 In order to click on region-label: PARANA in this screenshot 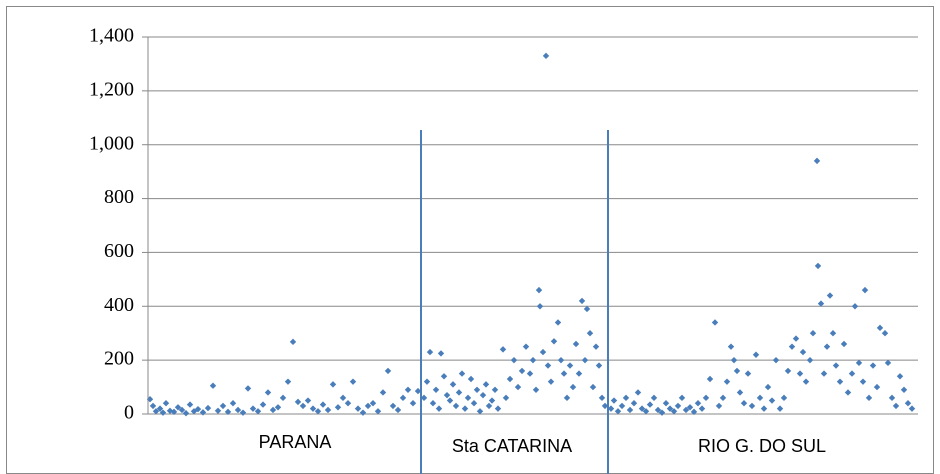, I will do `click(295, 442)`.